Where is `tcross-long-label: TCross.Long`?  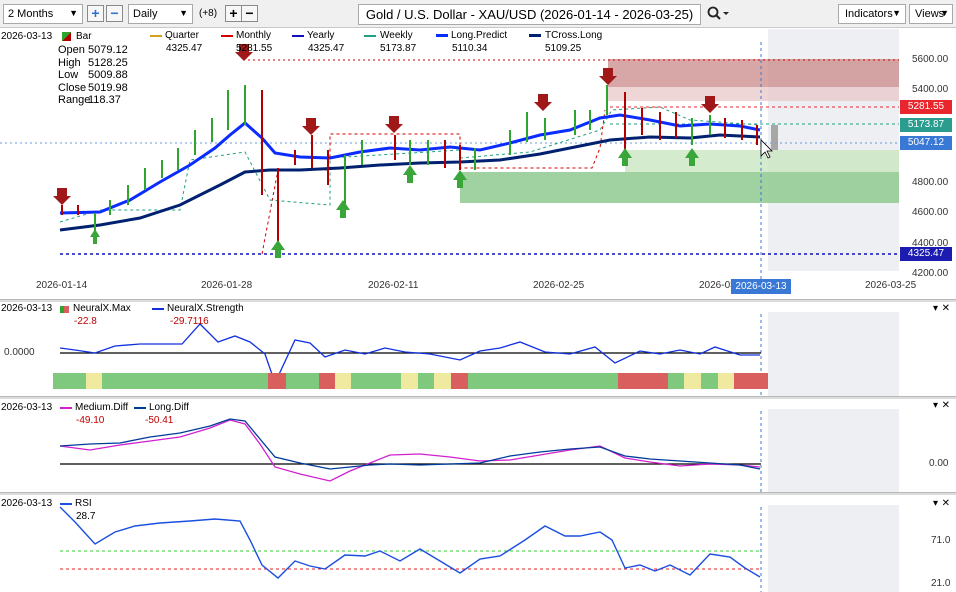
tcross-long-label: TCross.Long is located at coordinates (574, 35).